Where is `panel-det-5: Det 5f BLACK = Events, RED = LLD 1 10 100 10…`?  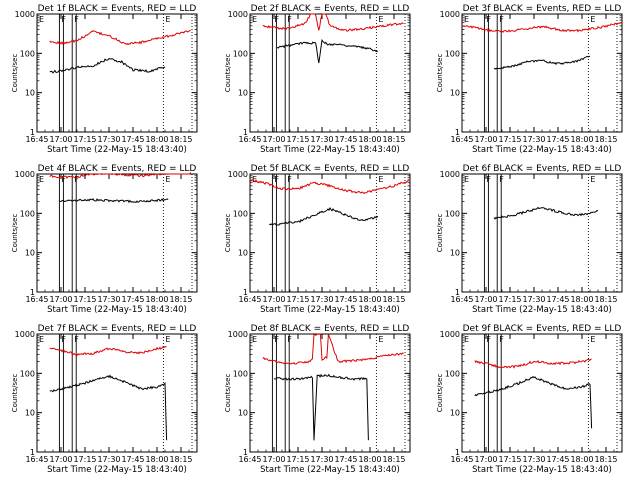
panel-det-5: Det 5f BLACK = Events, RED = LLD 1 10 100 10… is located at coordinates (317, 239).